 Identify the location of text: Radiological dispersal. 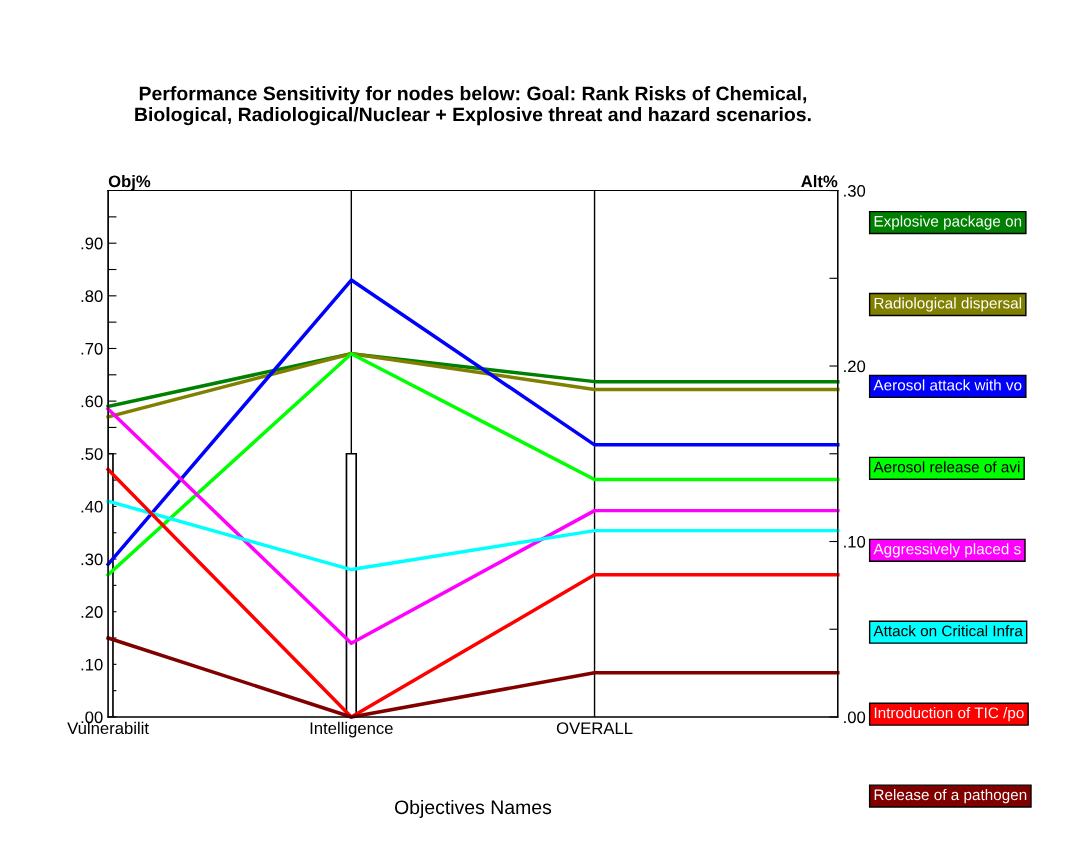
(948, 304).